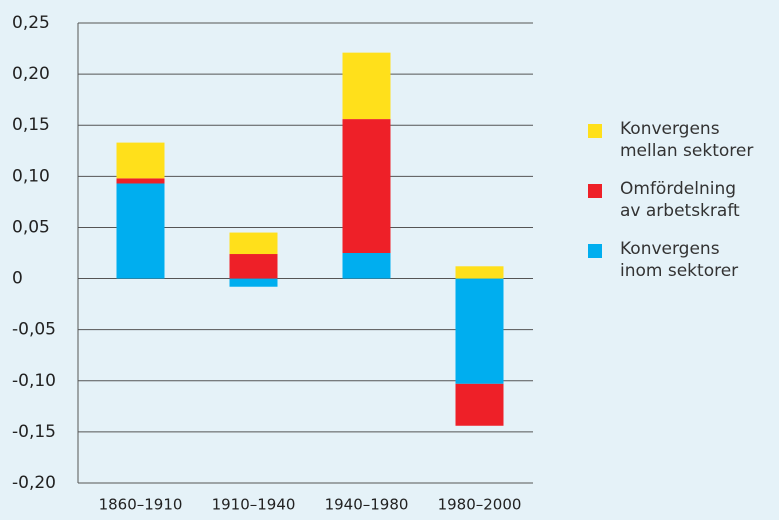 The height and width of the screenshot is (520, 779). I want to click on y-tick-label: 0, so click(17, 279).